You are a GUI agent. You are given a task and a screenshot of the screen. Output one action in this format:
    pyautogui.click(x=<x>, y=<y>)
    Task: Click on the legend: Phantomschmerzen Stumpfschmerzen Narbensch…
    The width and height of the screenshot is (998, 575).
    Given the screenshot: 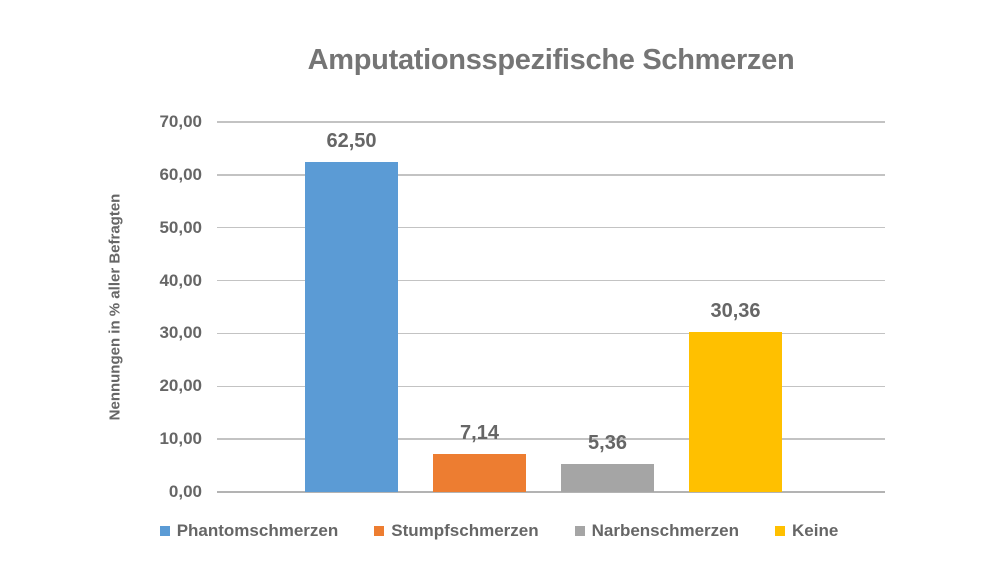 What is the action you would take?
    pyautogui.click(x=499, y=531)
    